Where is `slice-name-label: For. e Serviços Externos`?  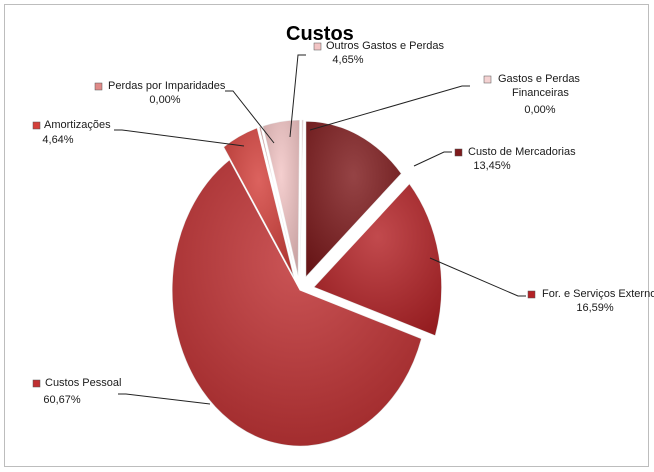
slice-name-label: For. e Serviços Externos is located at coordinates (598, 294).